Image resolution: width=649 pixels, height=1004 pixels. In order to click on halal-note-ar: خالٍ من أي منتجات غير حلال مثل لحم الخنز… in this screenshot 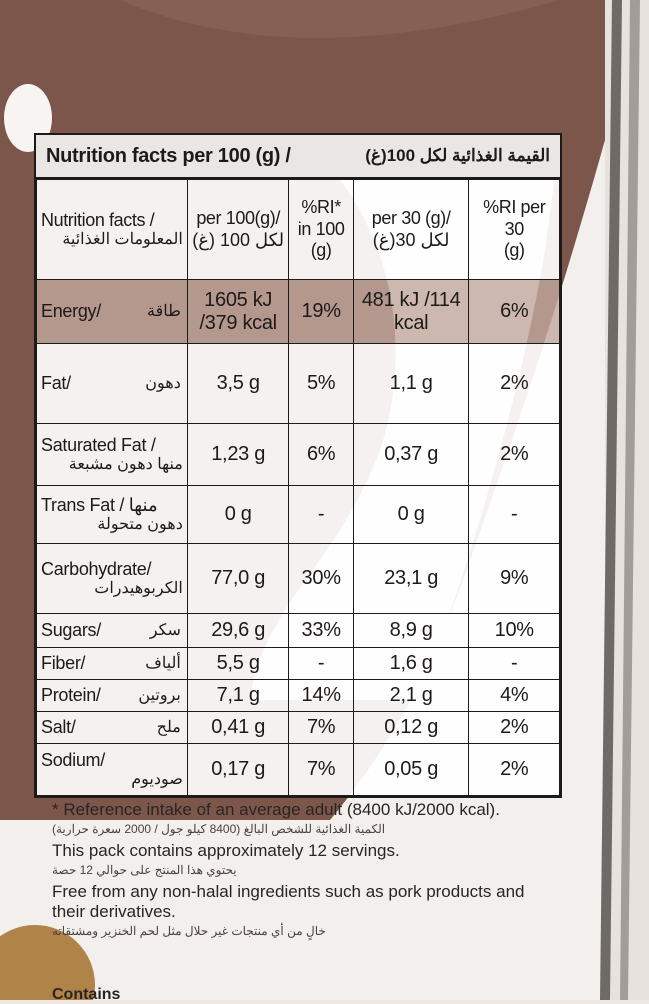, I will do `click(189, 931)`.